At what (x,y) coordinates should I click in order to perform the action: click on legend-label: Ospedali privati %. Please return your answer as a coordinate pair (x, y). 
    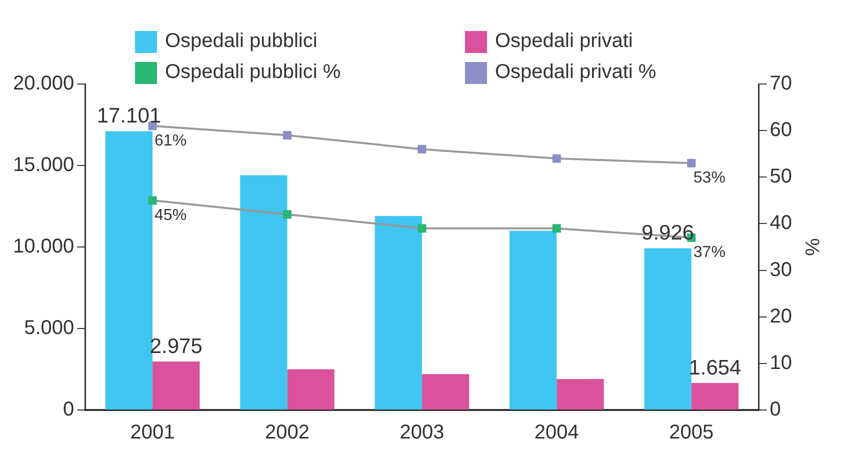
    Looking at the image, I should click on (575, 72).